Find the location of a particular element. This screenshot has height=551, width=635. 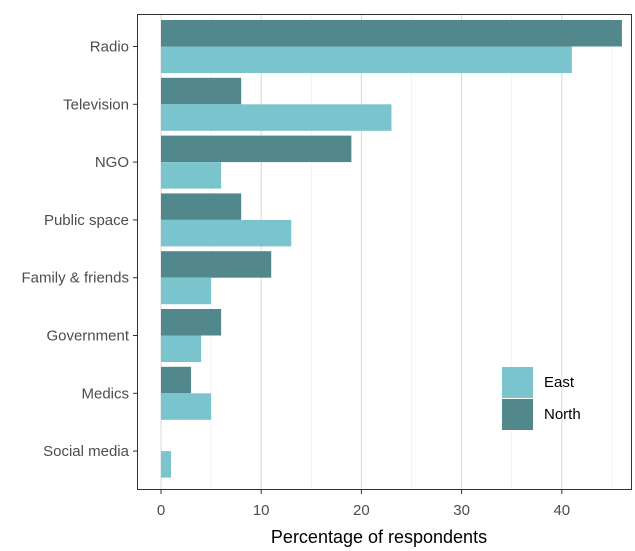

x-tick-label: 40 is located at coordinates (561, 510).